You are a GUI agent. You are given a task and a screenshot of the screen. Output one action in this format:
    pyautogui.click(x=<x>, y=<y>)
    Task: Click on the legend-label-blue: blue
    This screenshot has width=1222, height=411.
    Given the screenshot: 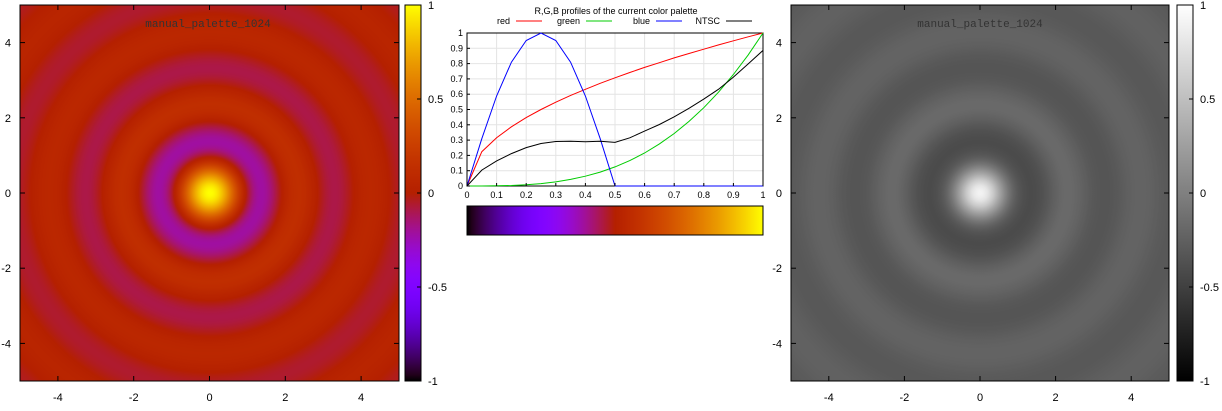 What is the action you would take?
    pyautogui.click(x=641, y=21)
    